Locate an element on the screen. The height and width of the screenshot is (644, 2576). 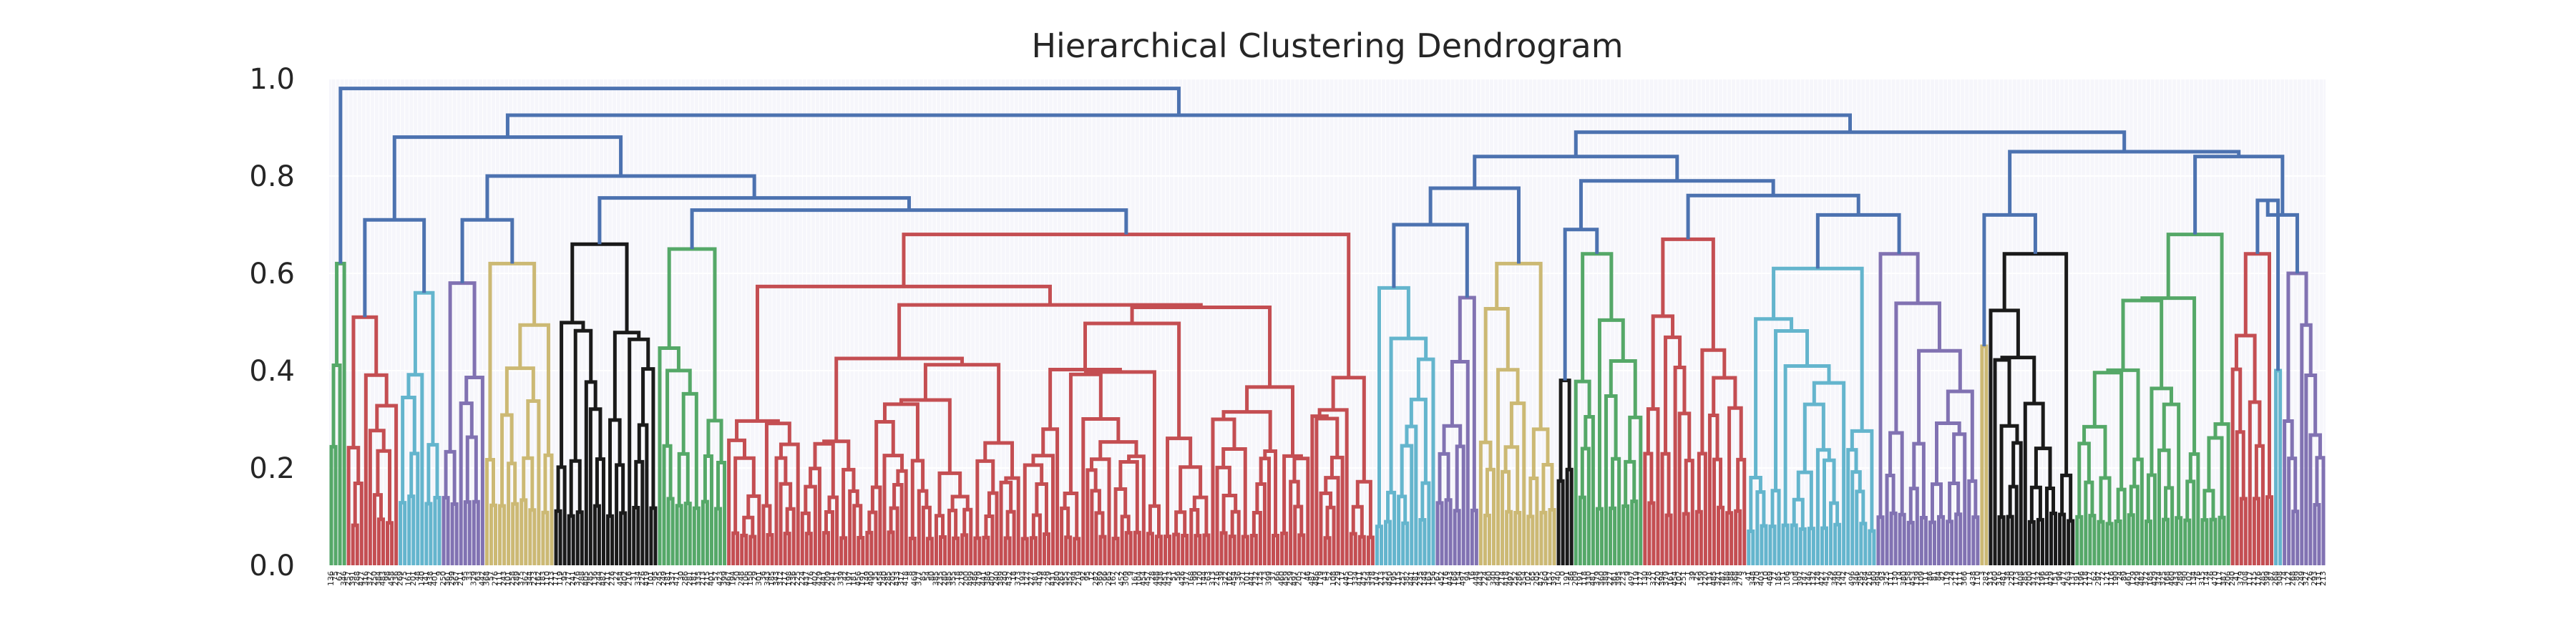
chart-title: Hierarchical Clustering Dendrogram is located at coordinates (1327, 45).